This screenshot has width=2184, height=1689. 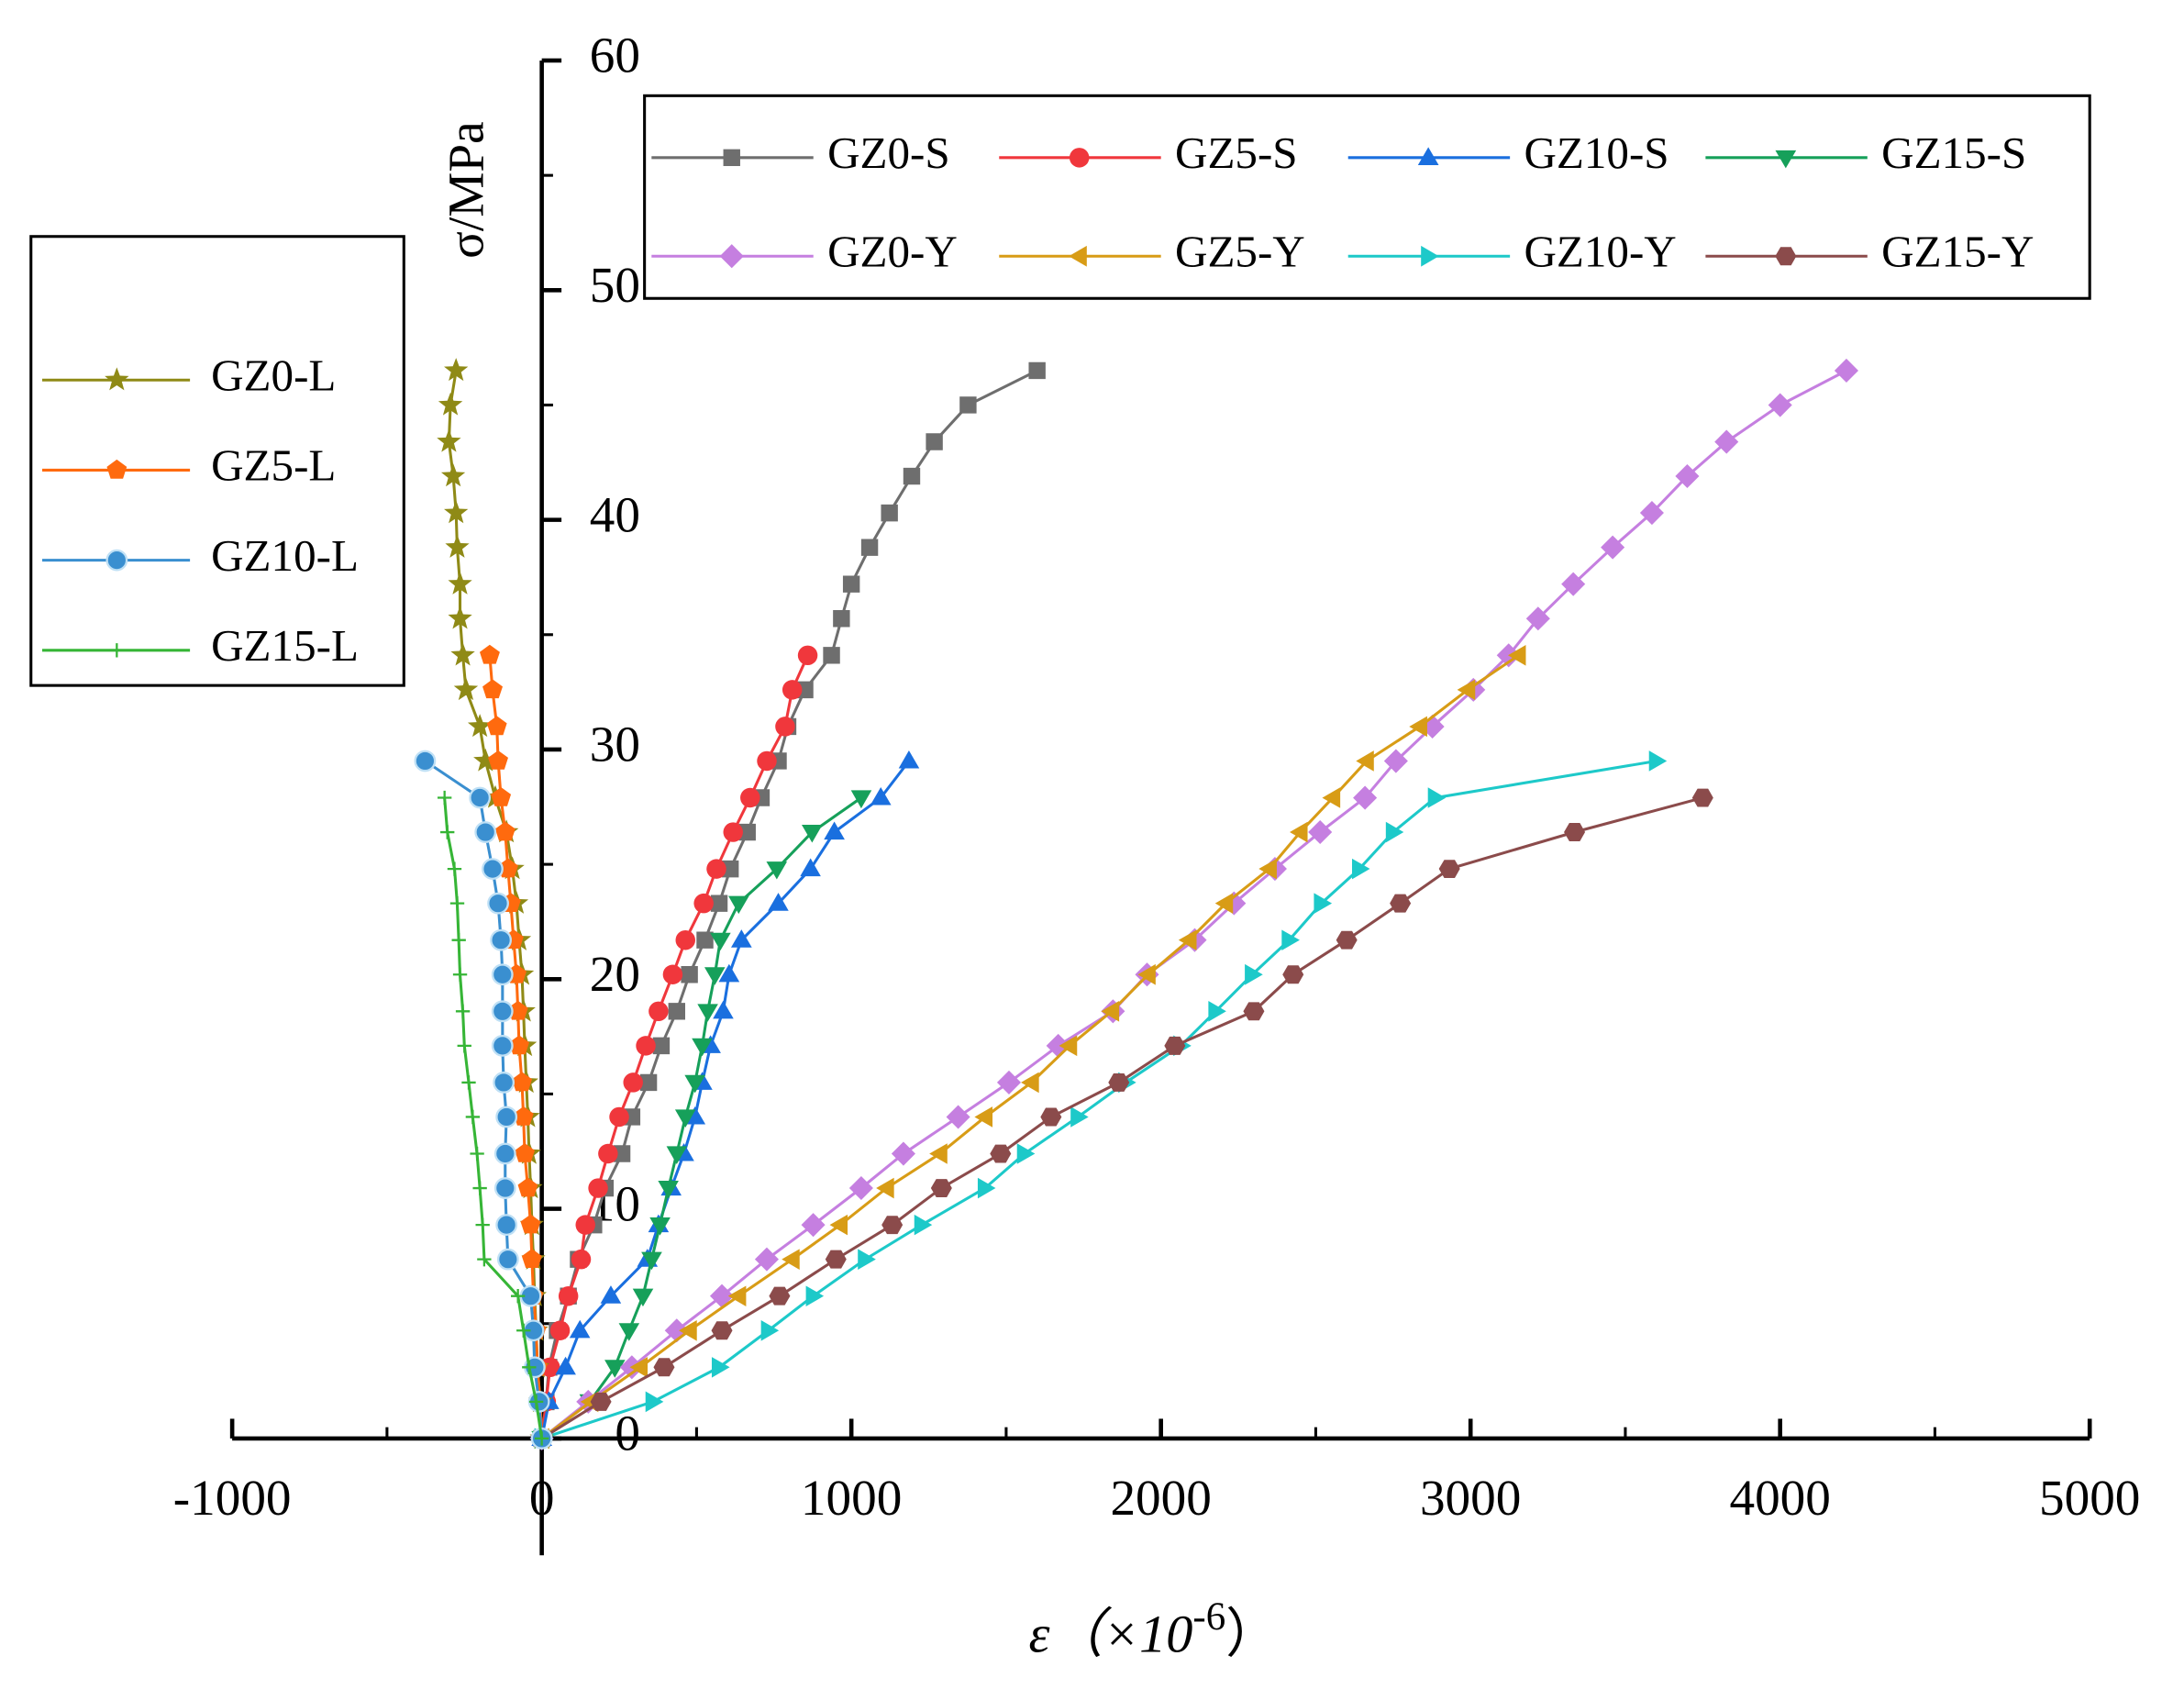 I want to click on legend-label: GZ5-Y, so click(x=1240, y=251).